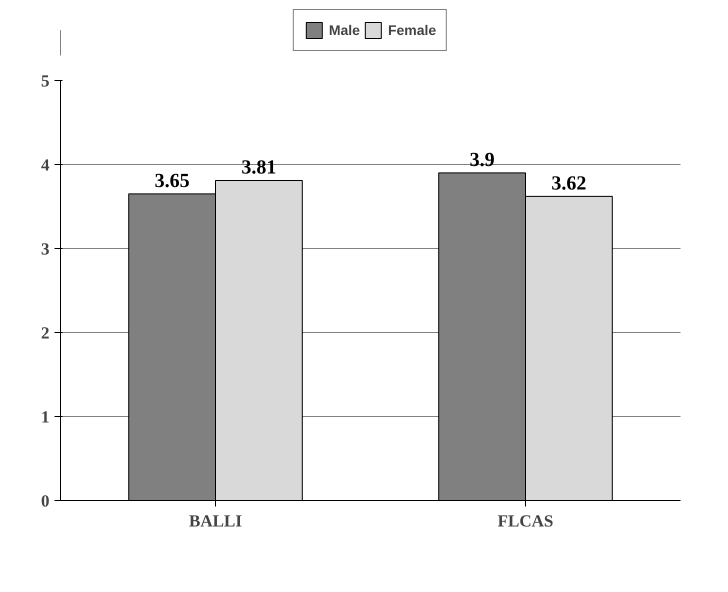  I want to click on data-label: 3.65, so click(172, 181).